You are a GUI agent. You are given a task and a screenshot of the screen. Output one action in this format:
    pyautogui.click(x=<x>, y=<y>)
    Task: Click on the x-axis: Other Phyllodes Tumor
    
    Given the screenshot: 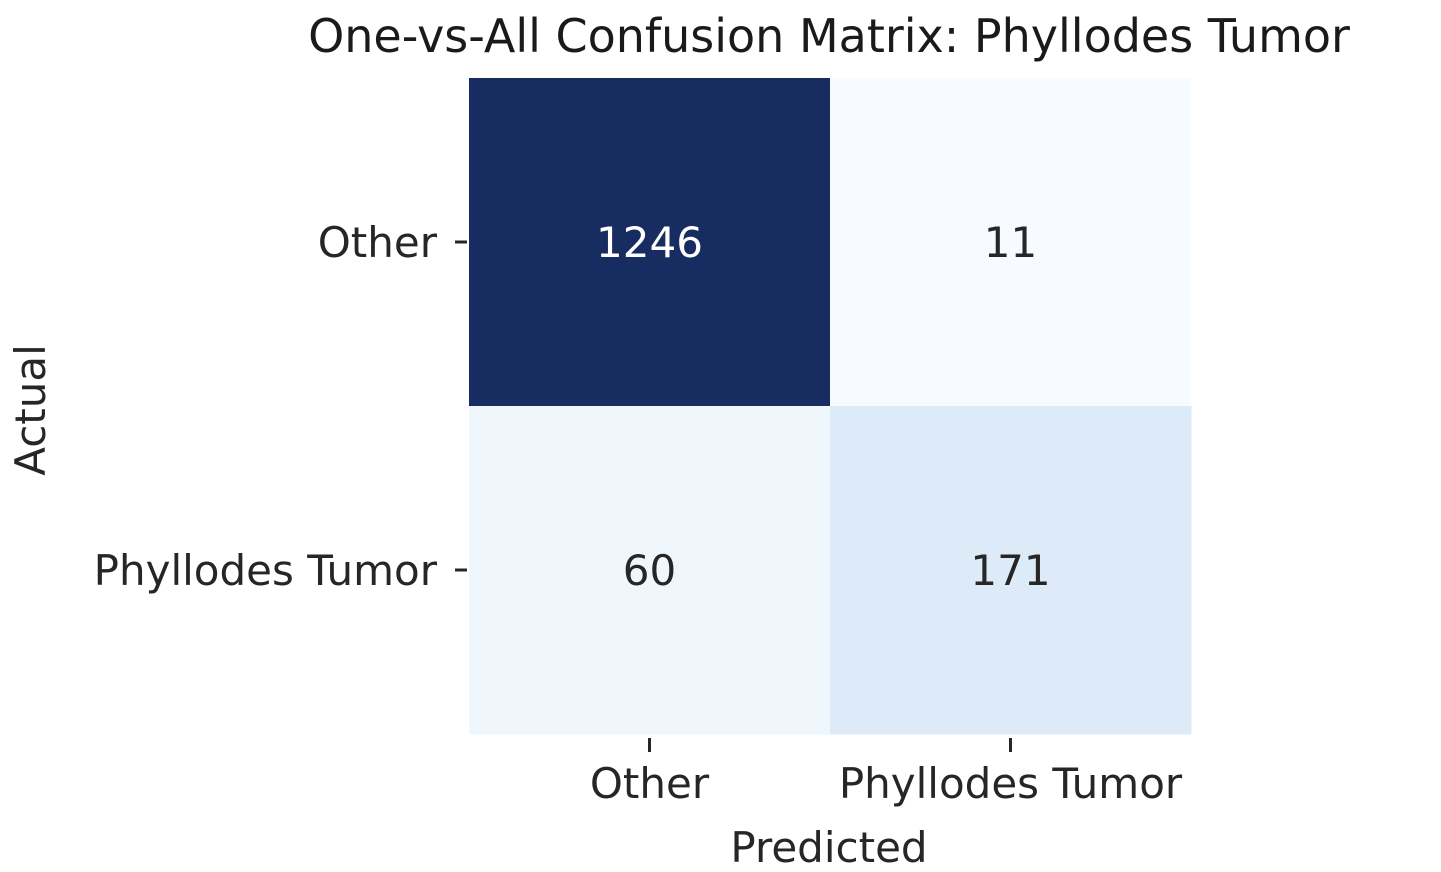 What is the action you would take?
    pyautogui.click(x=886, y=773)
    